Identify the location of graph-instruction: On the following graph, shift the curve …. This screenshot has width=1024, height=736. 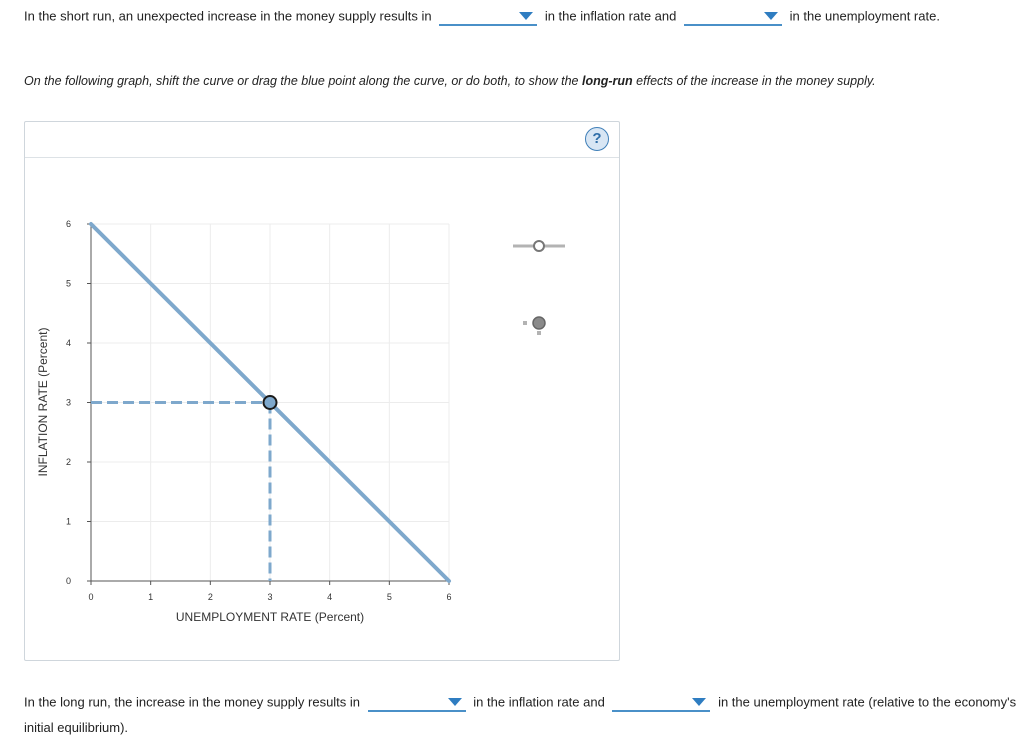
(450, 81).